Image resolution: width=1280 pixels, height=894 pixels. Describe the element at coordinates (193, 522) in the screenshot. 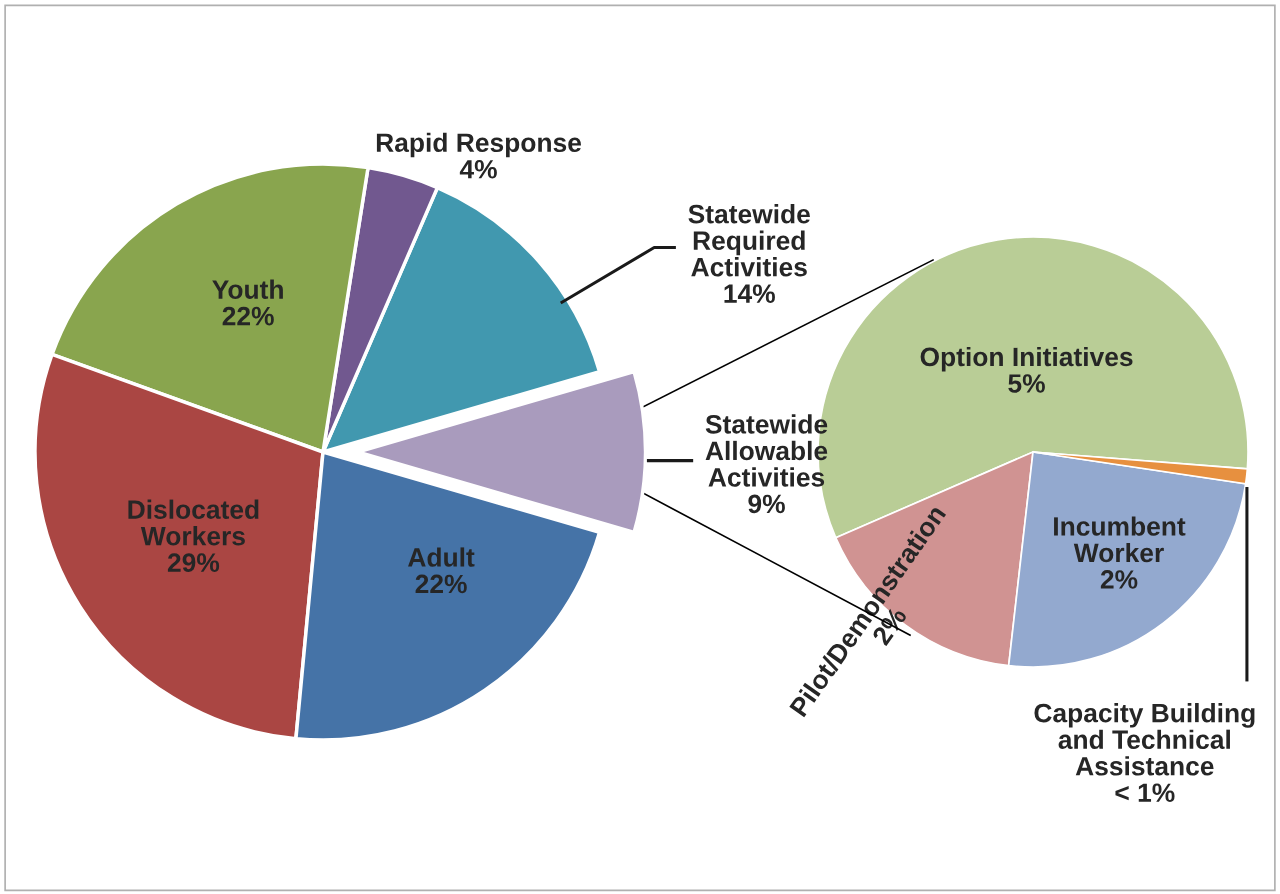

I see `slice-label: Dislocated Workers` at that location.